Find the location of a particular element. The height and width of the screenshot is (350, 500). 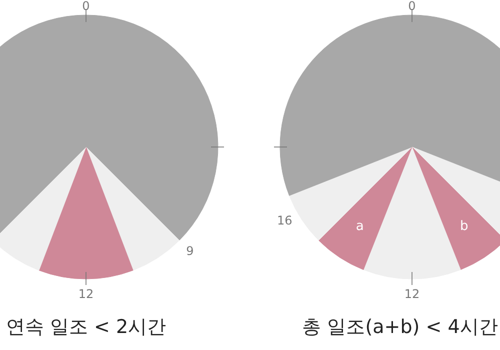

text: 연속 일조 < 2시간 is located at coordinates (86, 327).